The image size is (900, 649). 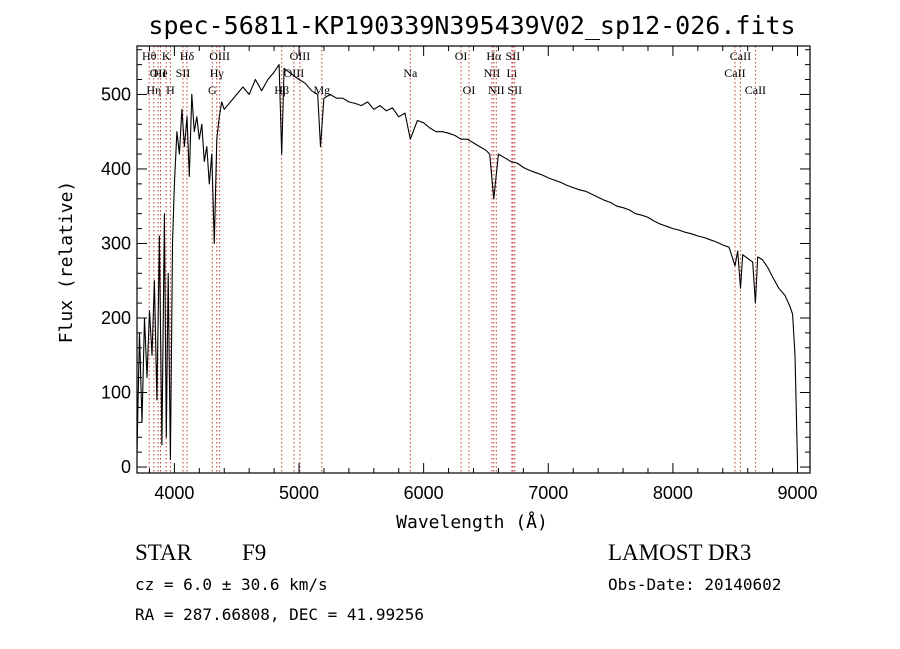 I want to click on line-marker-label-20: NII, so click(x=496, y=90).